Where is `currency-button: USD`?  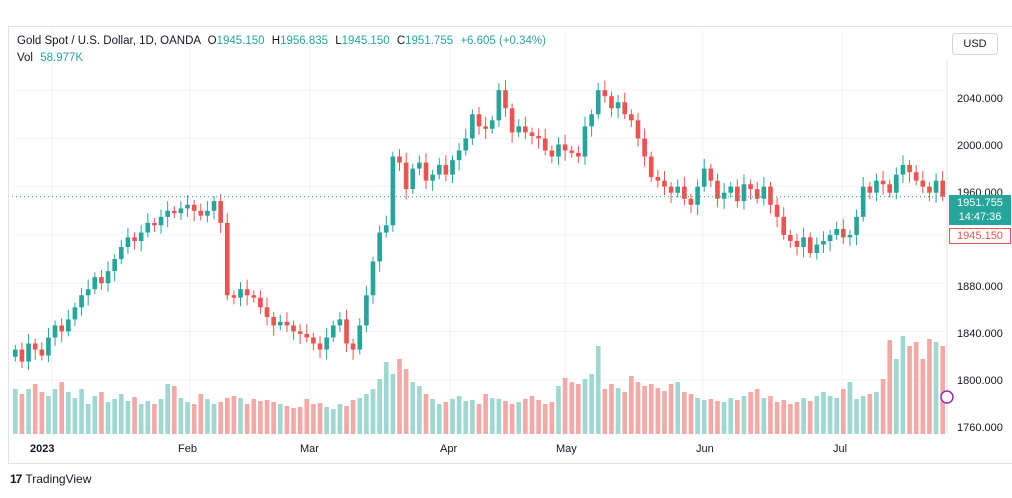
currency-button: USD is located at coordinates (975, 44).